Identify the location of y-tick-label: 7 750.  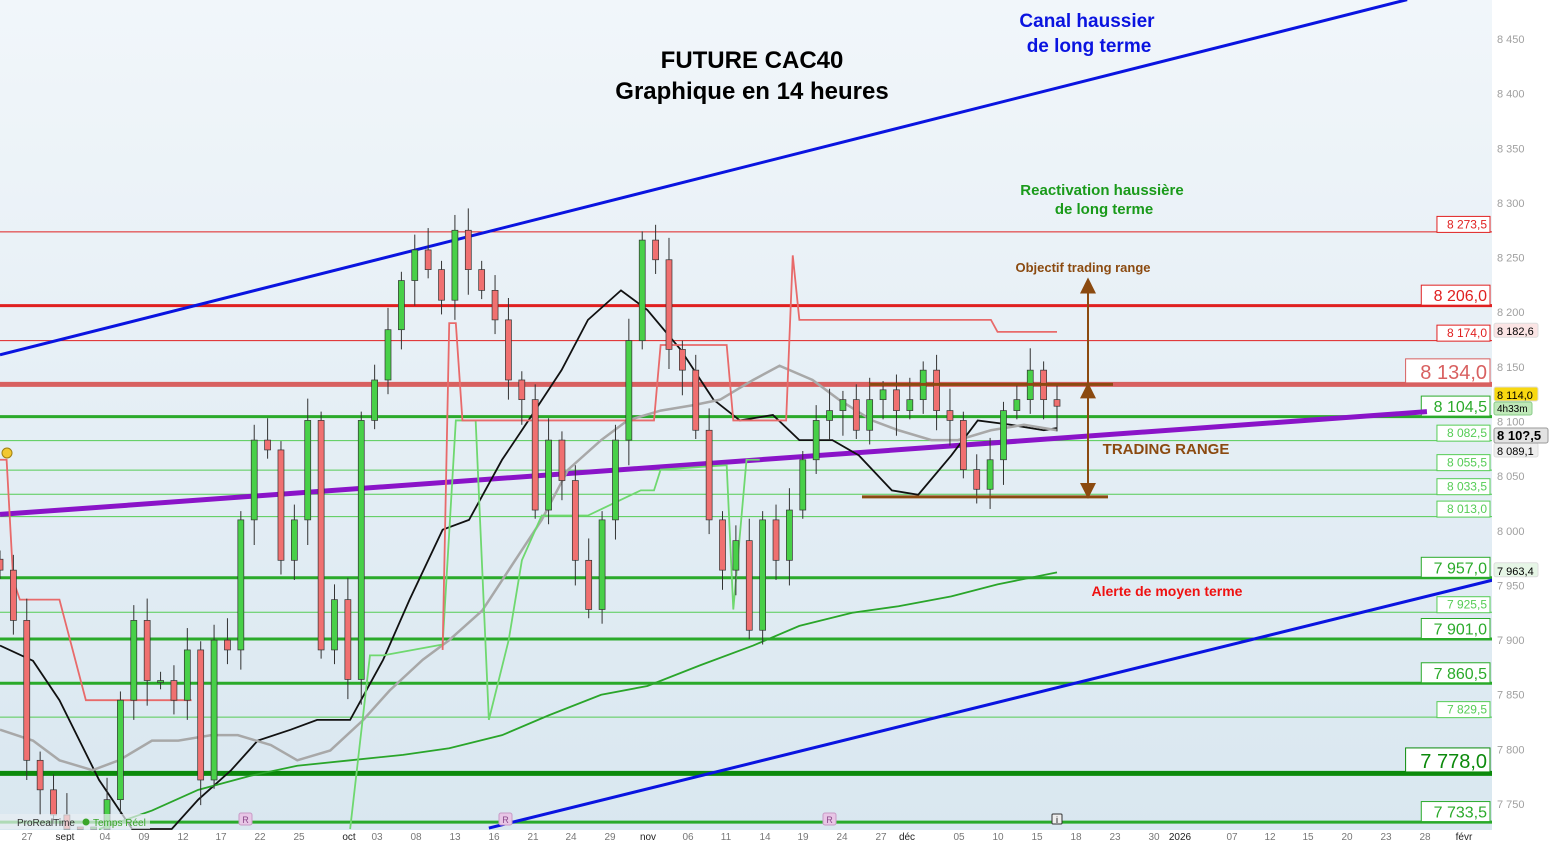
(1511, 805).